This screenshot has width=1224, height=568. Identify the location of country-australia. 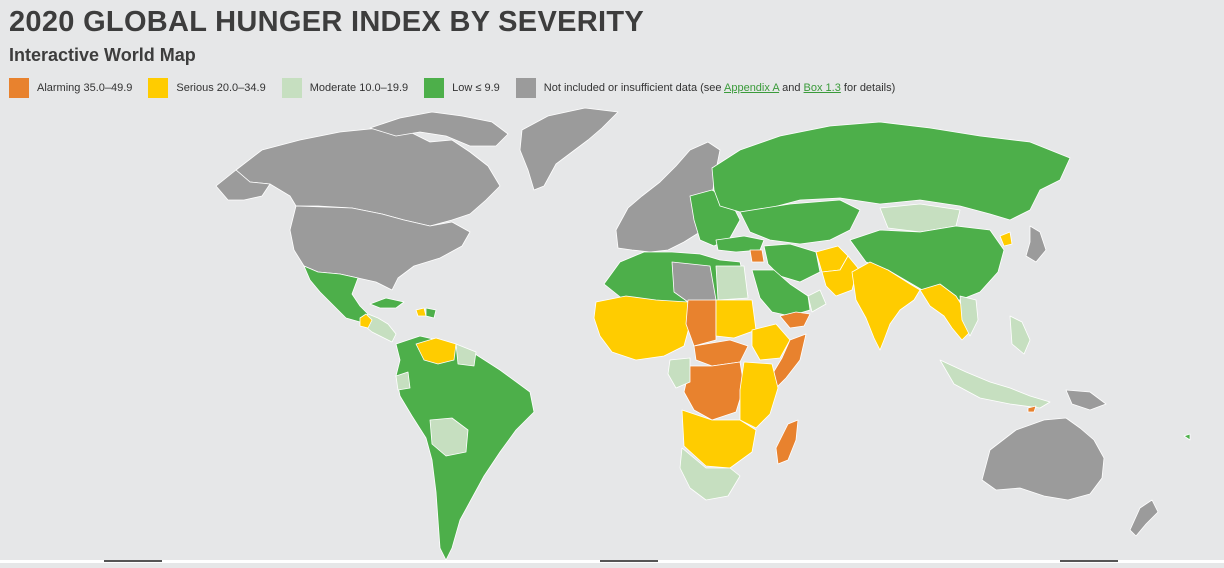
(1043, 459).